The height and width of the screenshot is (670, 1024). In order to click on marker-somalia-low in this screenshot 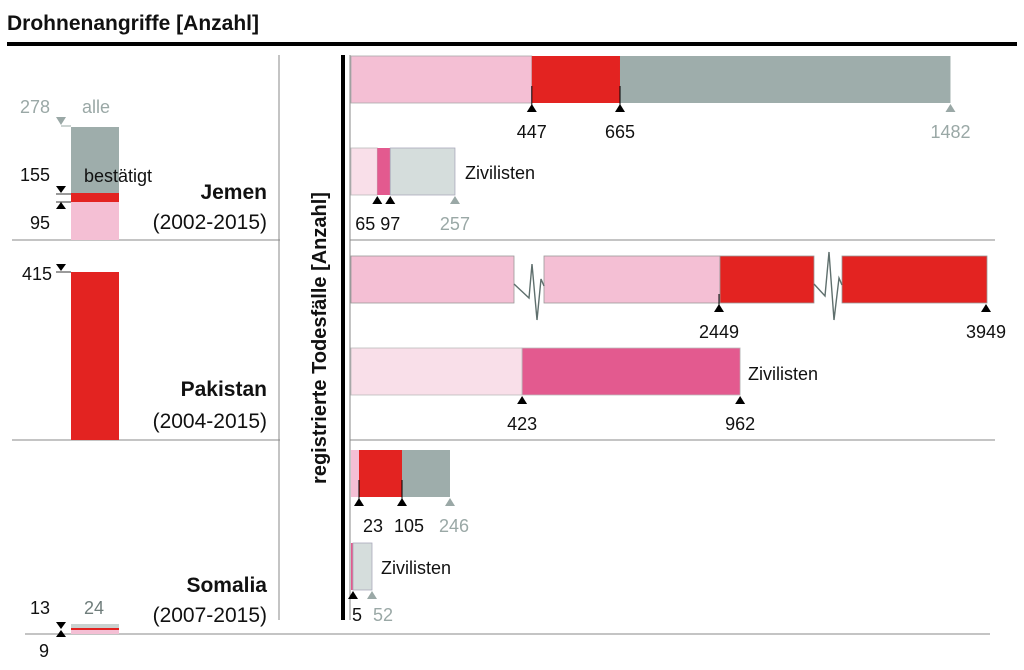, I will do `click(61, 633)`.